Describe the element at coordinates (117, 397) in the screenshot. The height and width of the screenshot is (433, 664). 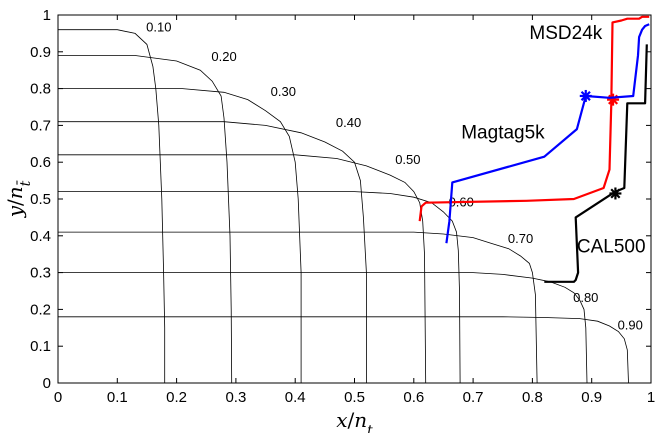
I see `x-tick-label: 0.1` at that location.